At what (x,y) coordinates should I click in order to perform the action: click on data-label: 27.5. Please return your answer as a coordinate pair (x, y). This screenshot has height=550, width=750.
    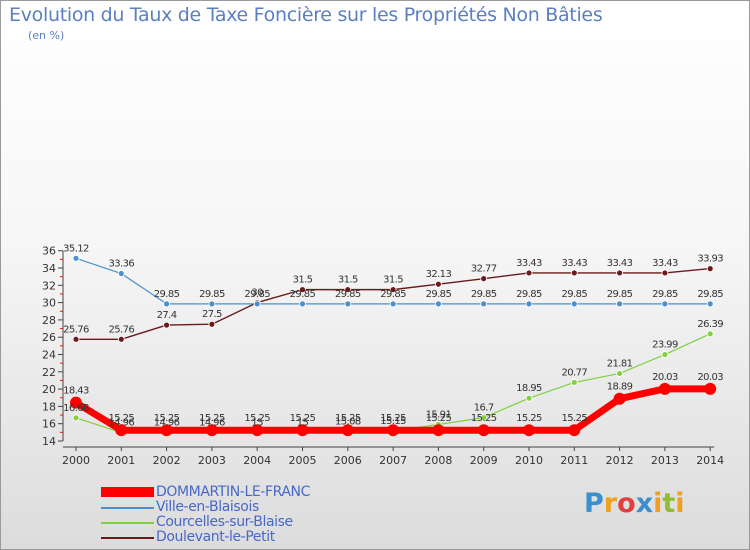
    Looking at the image, I should click on (212, 314).